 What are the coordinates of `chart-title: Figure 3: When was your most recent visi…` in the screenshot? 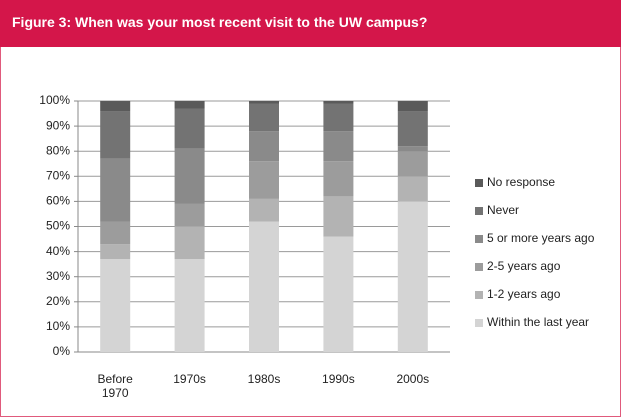 It's located at (220, 22).